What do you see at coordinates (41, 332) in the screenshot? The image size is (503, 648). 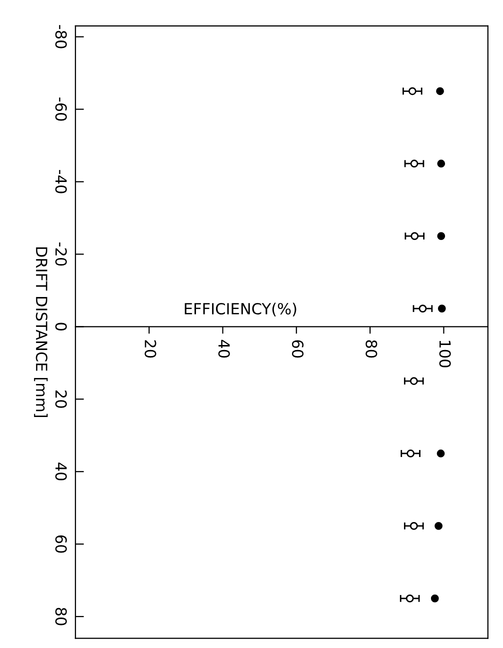 I see `y-axis-title: DRIFT DISTANCE [mm]` at bounding box center [41, 332].